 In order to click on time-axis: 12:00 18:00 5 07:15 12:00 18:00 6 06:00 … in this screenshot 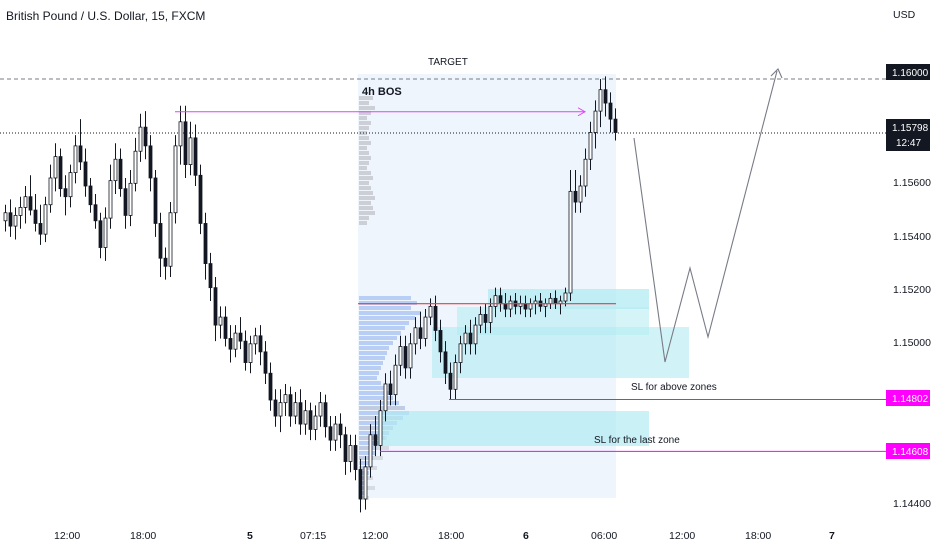, I will do `click(444, 536)`.